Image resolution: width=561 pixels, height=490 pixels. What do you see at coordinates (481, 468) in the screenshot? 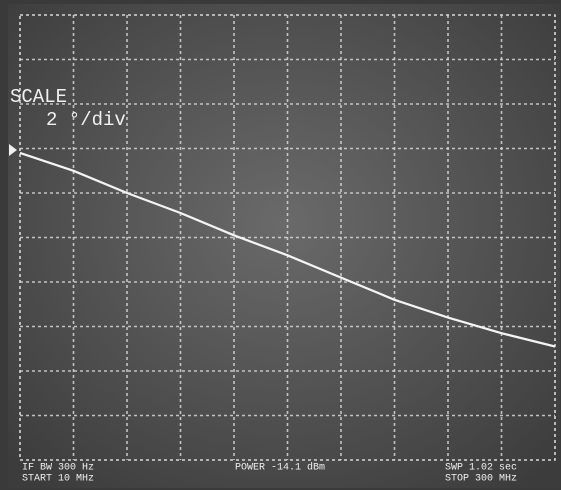
I see `sweep-time: SWP 1.02 sec` at bounding box center [481, 468].